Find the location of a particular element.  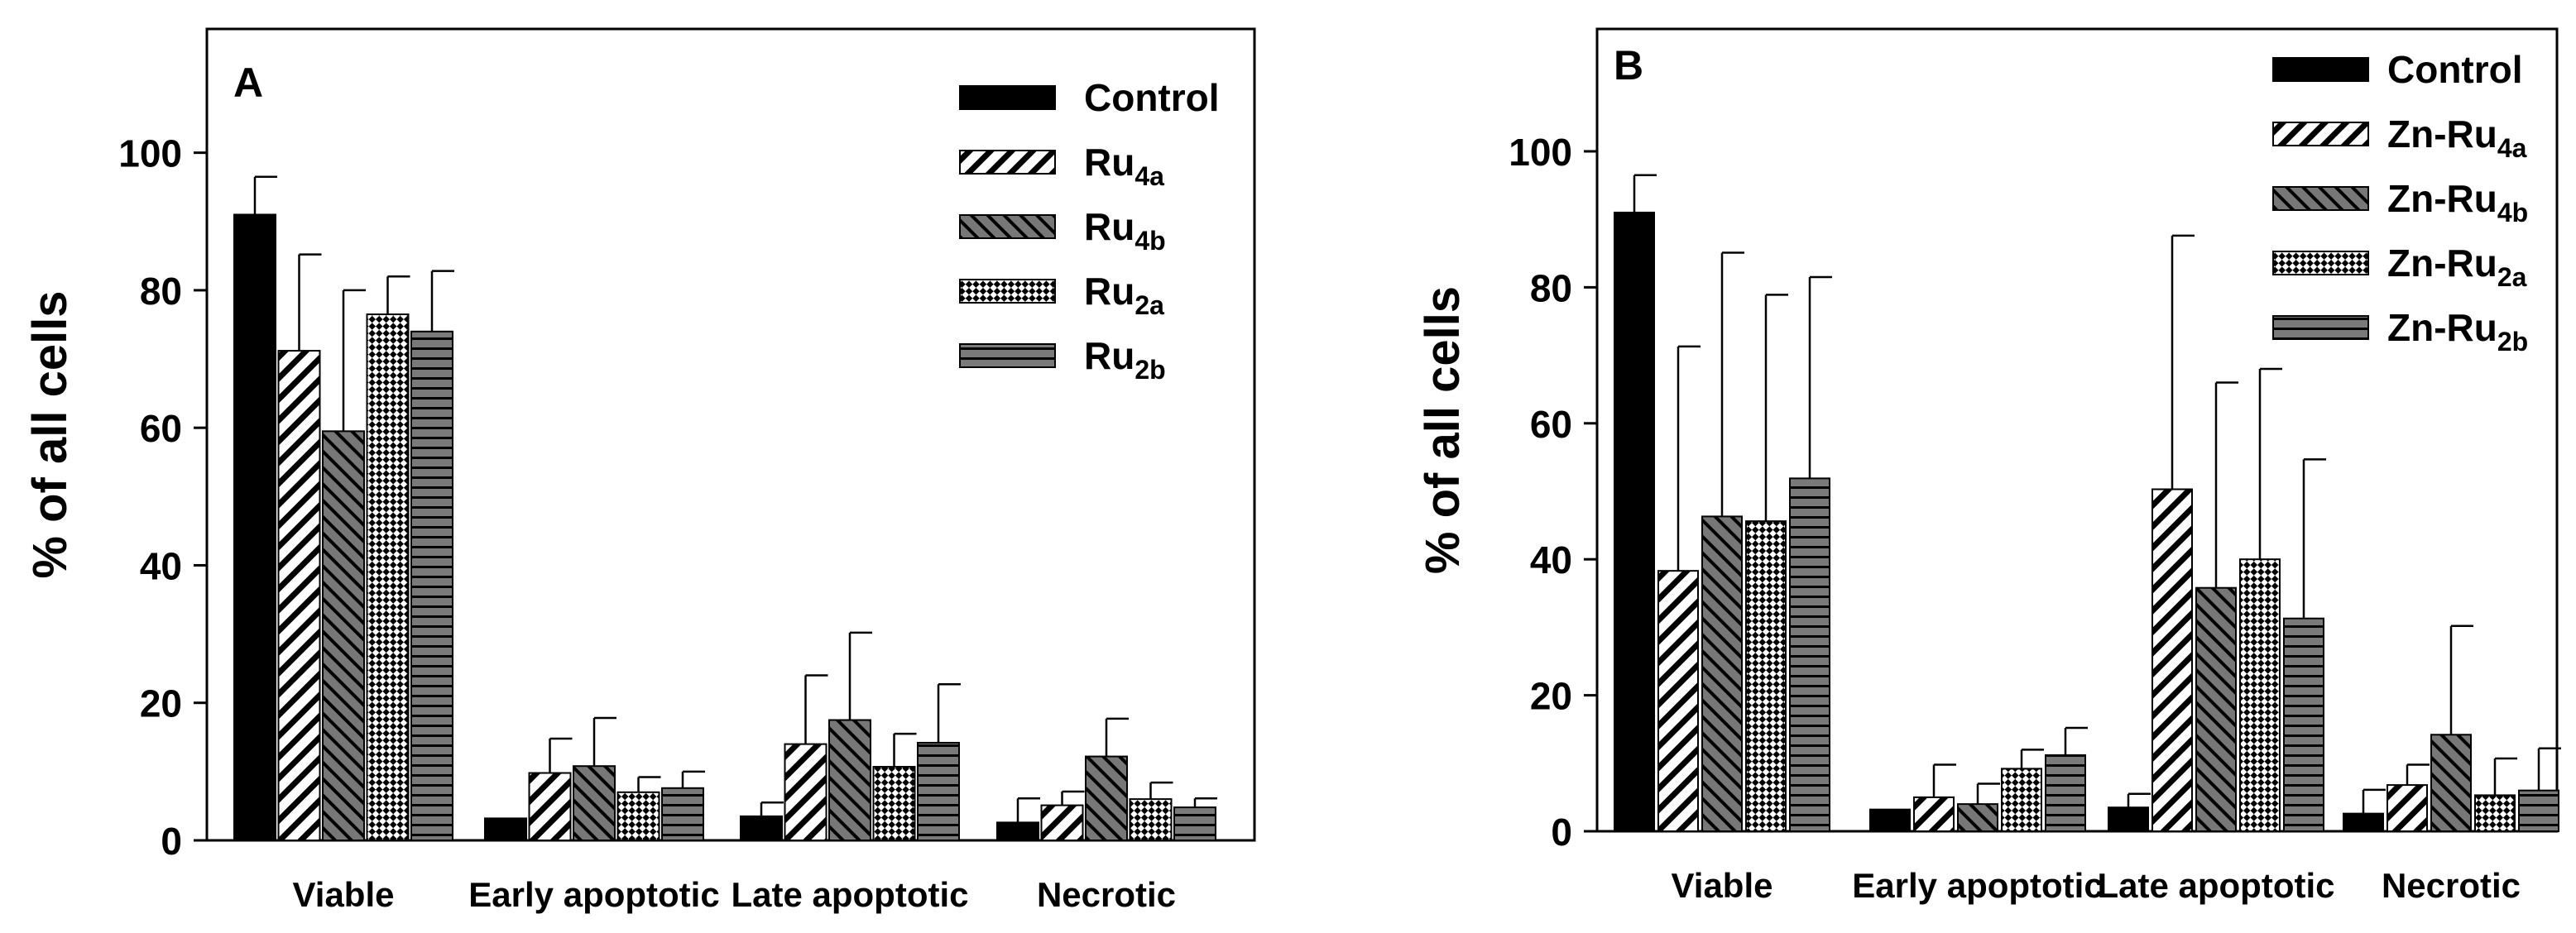

panel-label-a: A is located at coordinates (248, 83).